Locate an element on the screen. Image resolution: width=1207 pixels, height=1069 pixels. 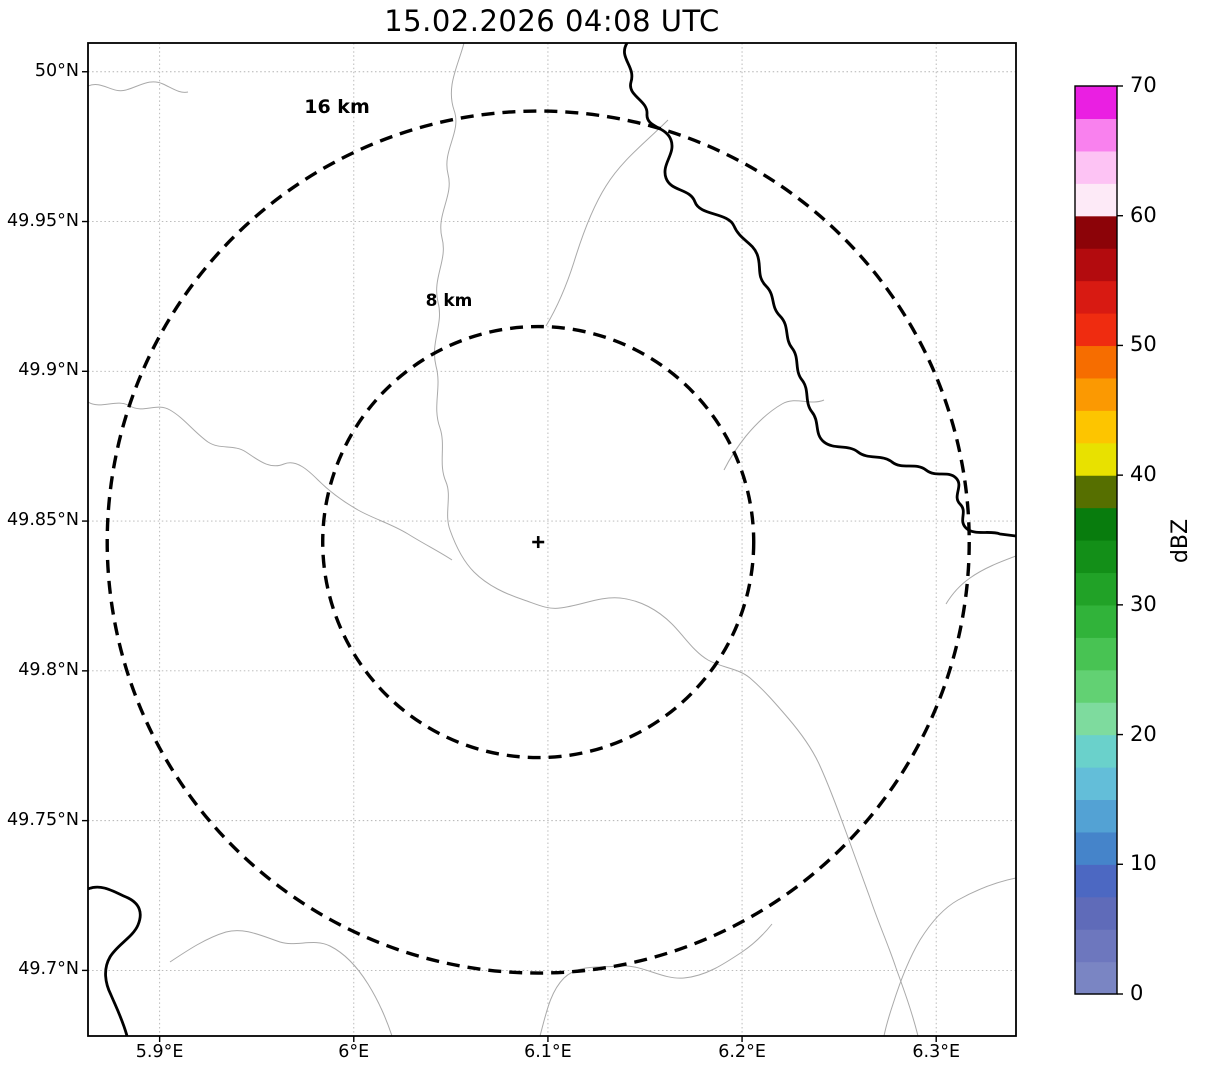
colorbar-frame is located at coordinates (1096, 540).